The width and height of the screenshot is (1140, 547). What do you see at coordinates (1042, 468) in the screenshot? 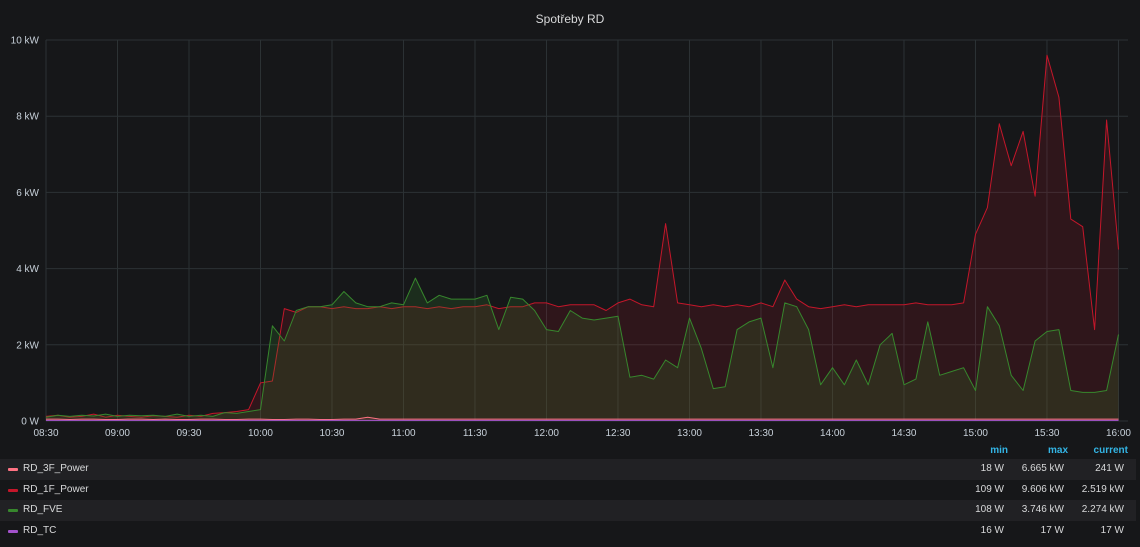
I see `legend-max-value: 6.665 kW` at bounding box center [1042, 468].